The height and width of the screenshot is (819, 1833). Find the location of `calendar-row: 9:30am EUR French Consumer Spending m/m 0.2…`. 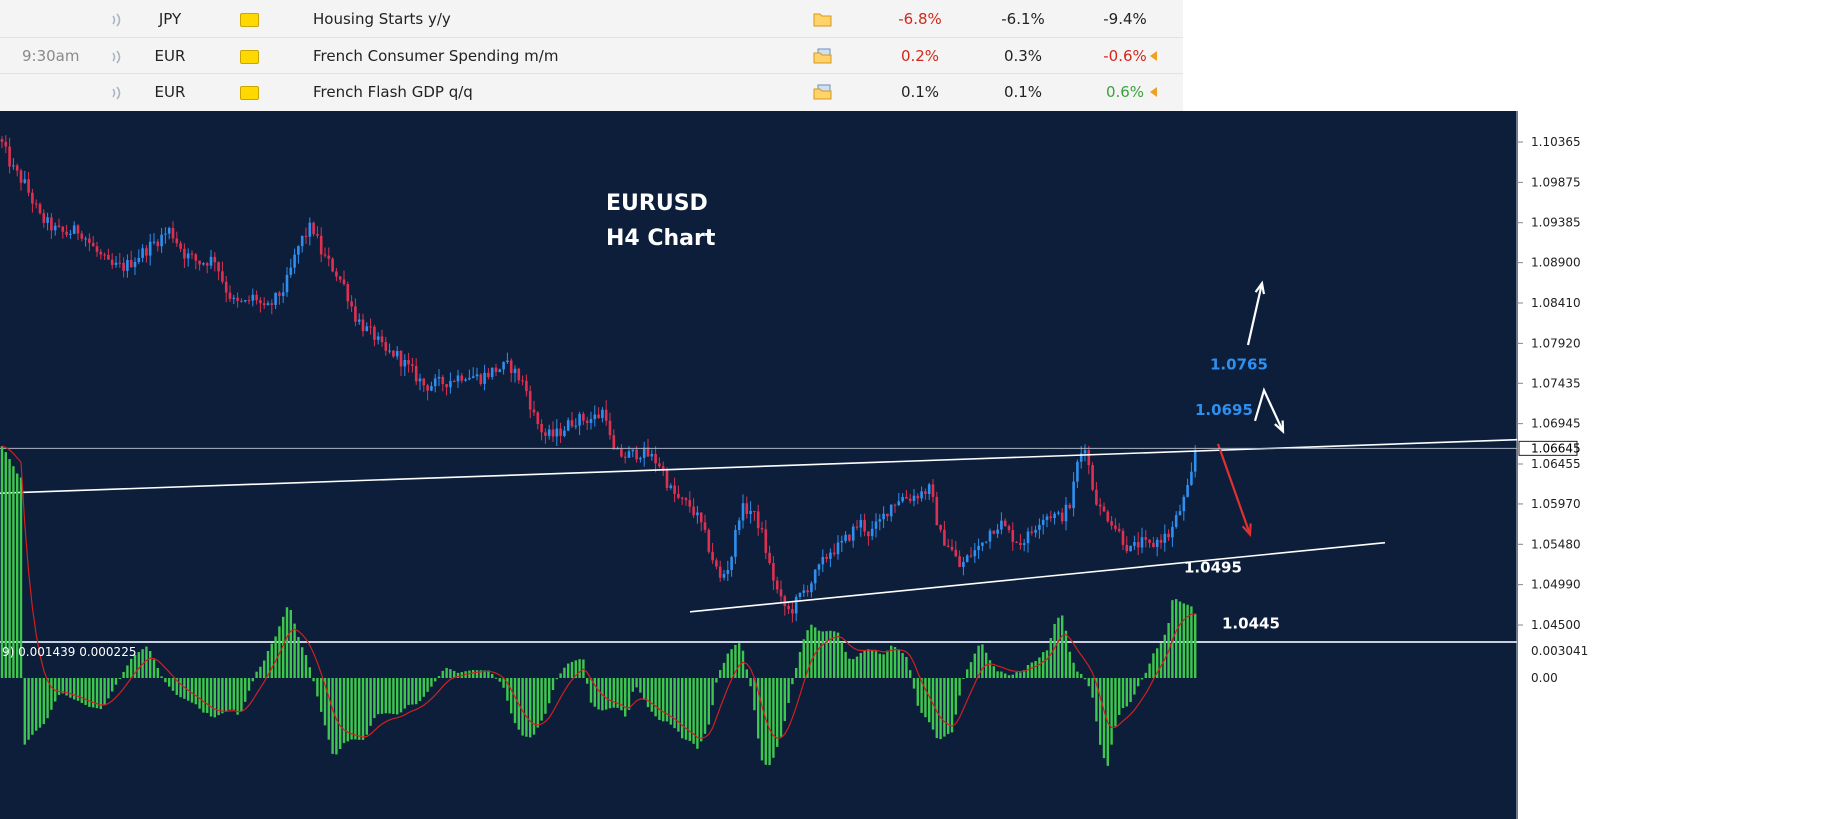

calendar-row: 9:30am EUR French Consumer Spending m/m 0.2… is located at coordinates (591, 55).